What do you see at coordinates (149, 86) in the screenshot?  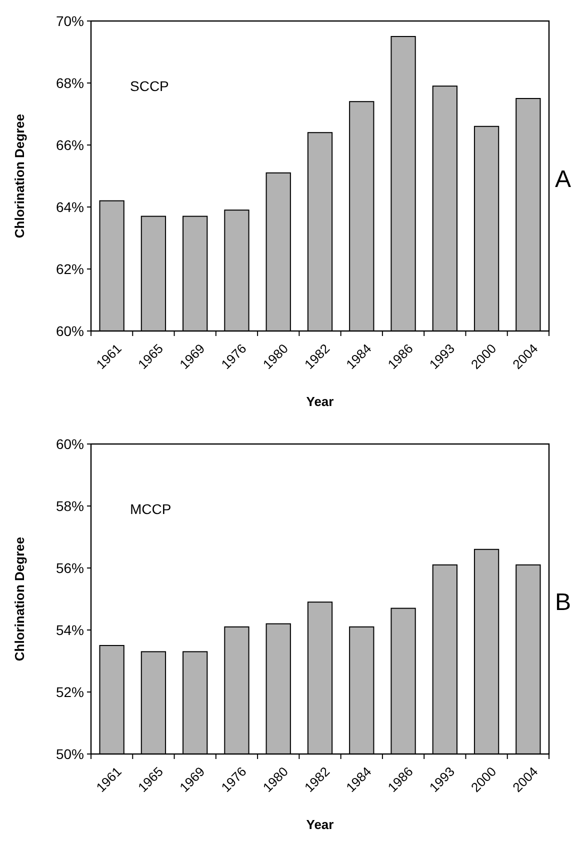 I see `annotation: SCCP` at bounding box center [149, 86].